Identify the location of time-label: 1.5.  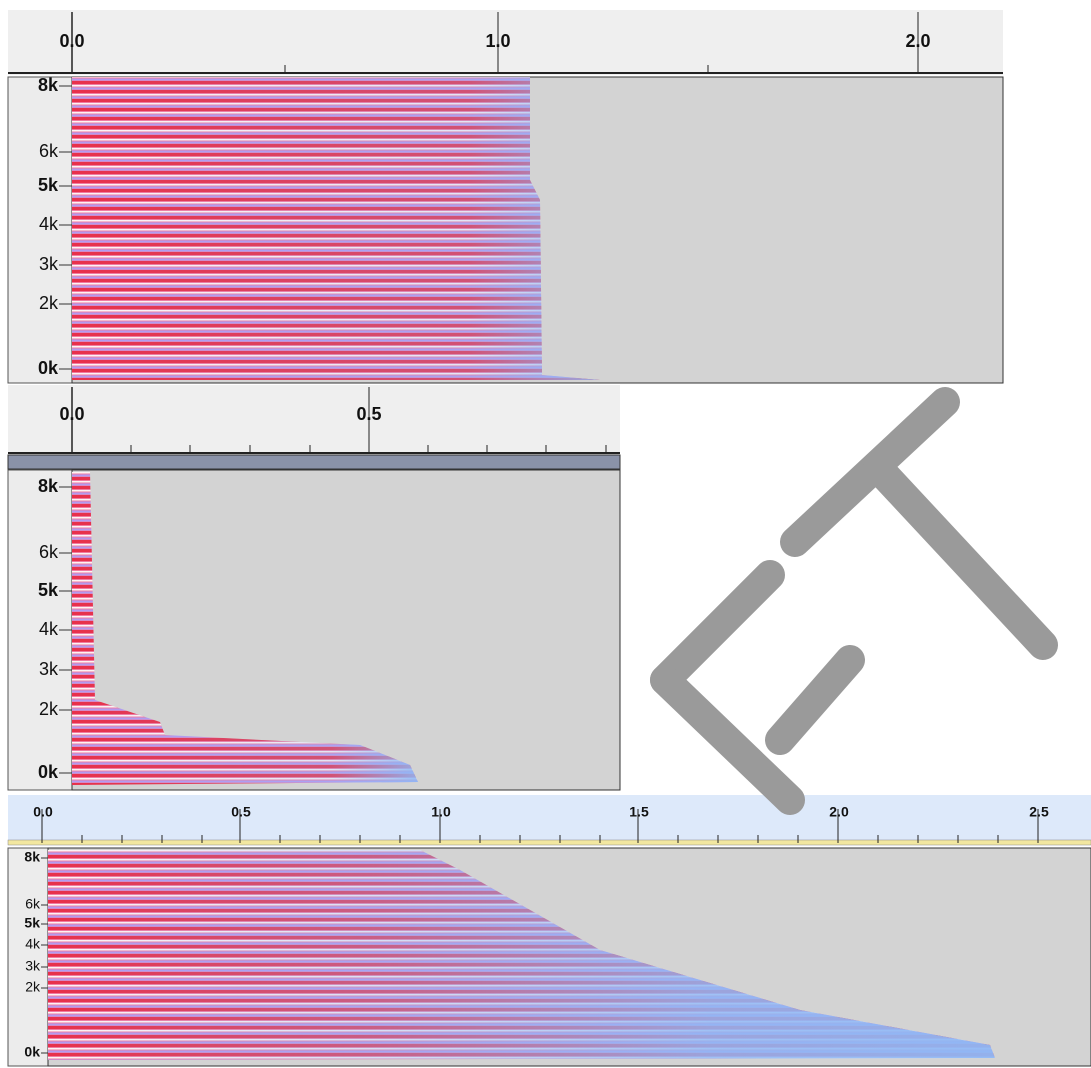
(639, 812).